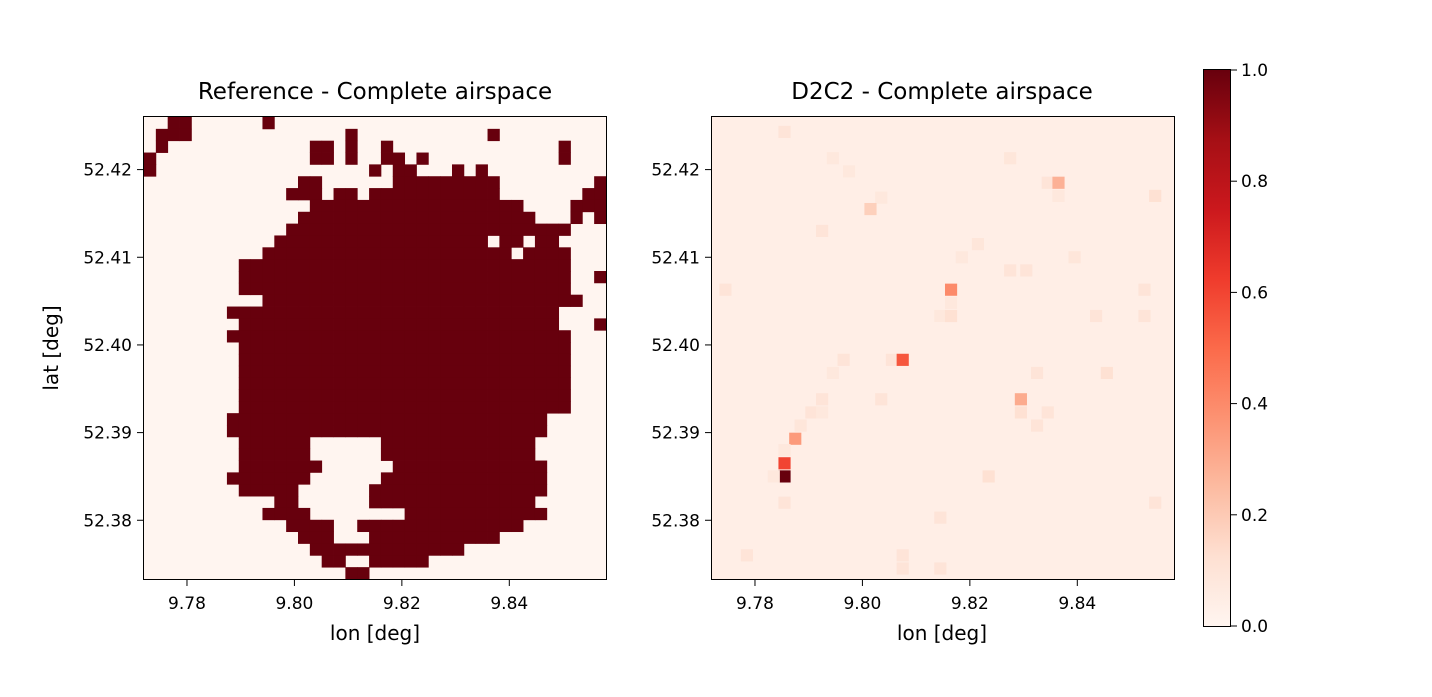  I want to click on x-tick-label: 9.84, so click(509, 604).